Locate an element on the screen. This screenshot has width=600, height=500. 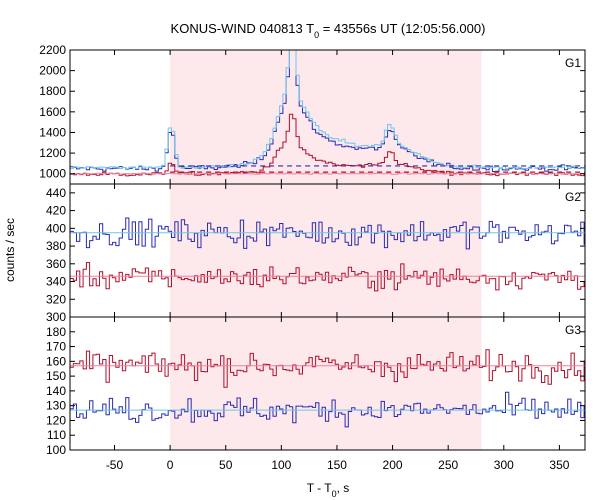
x-tick-label: 50 is located at coordinates (226, 465).